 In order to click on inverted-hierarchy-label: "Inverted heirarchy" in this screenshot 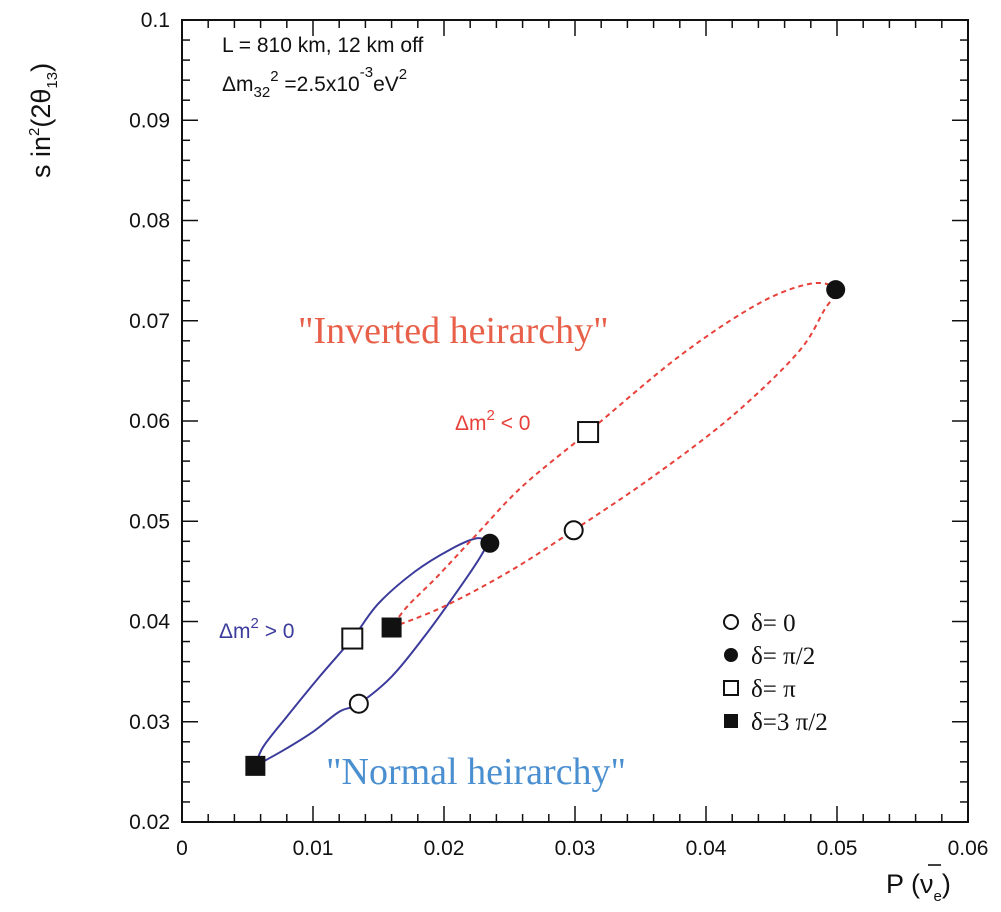, I will do `click(453, 331)`.